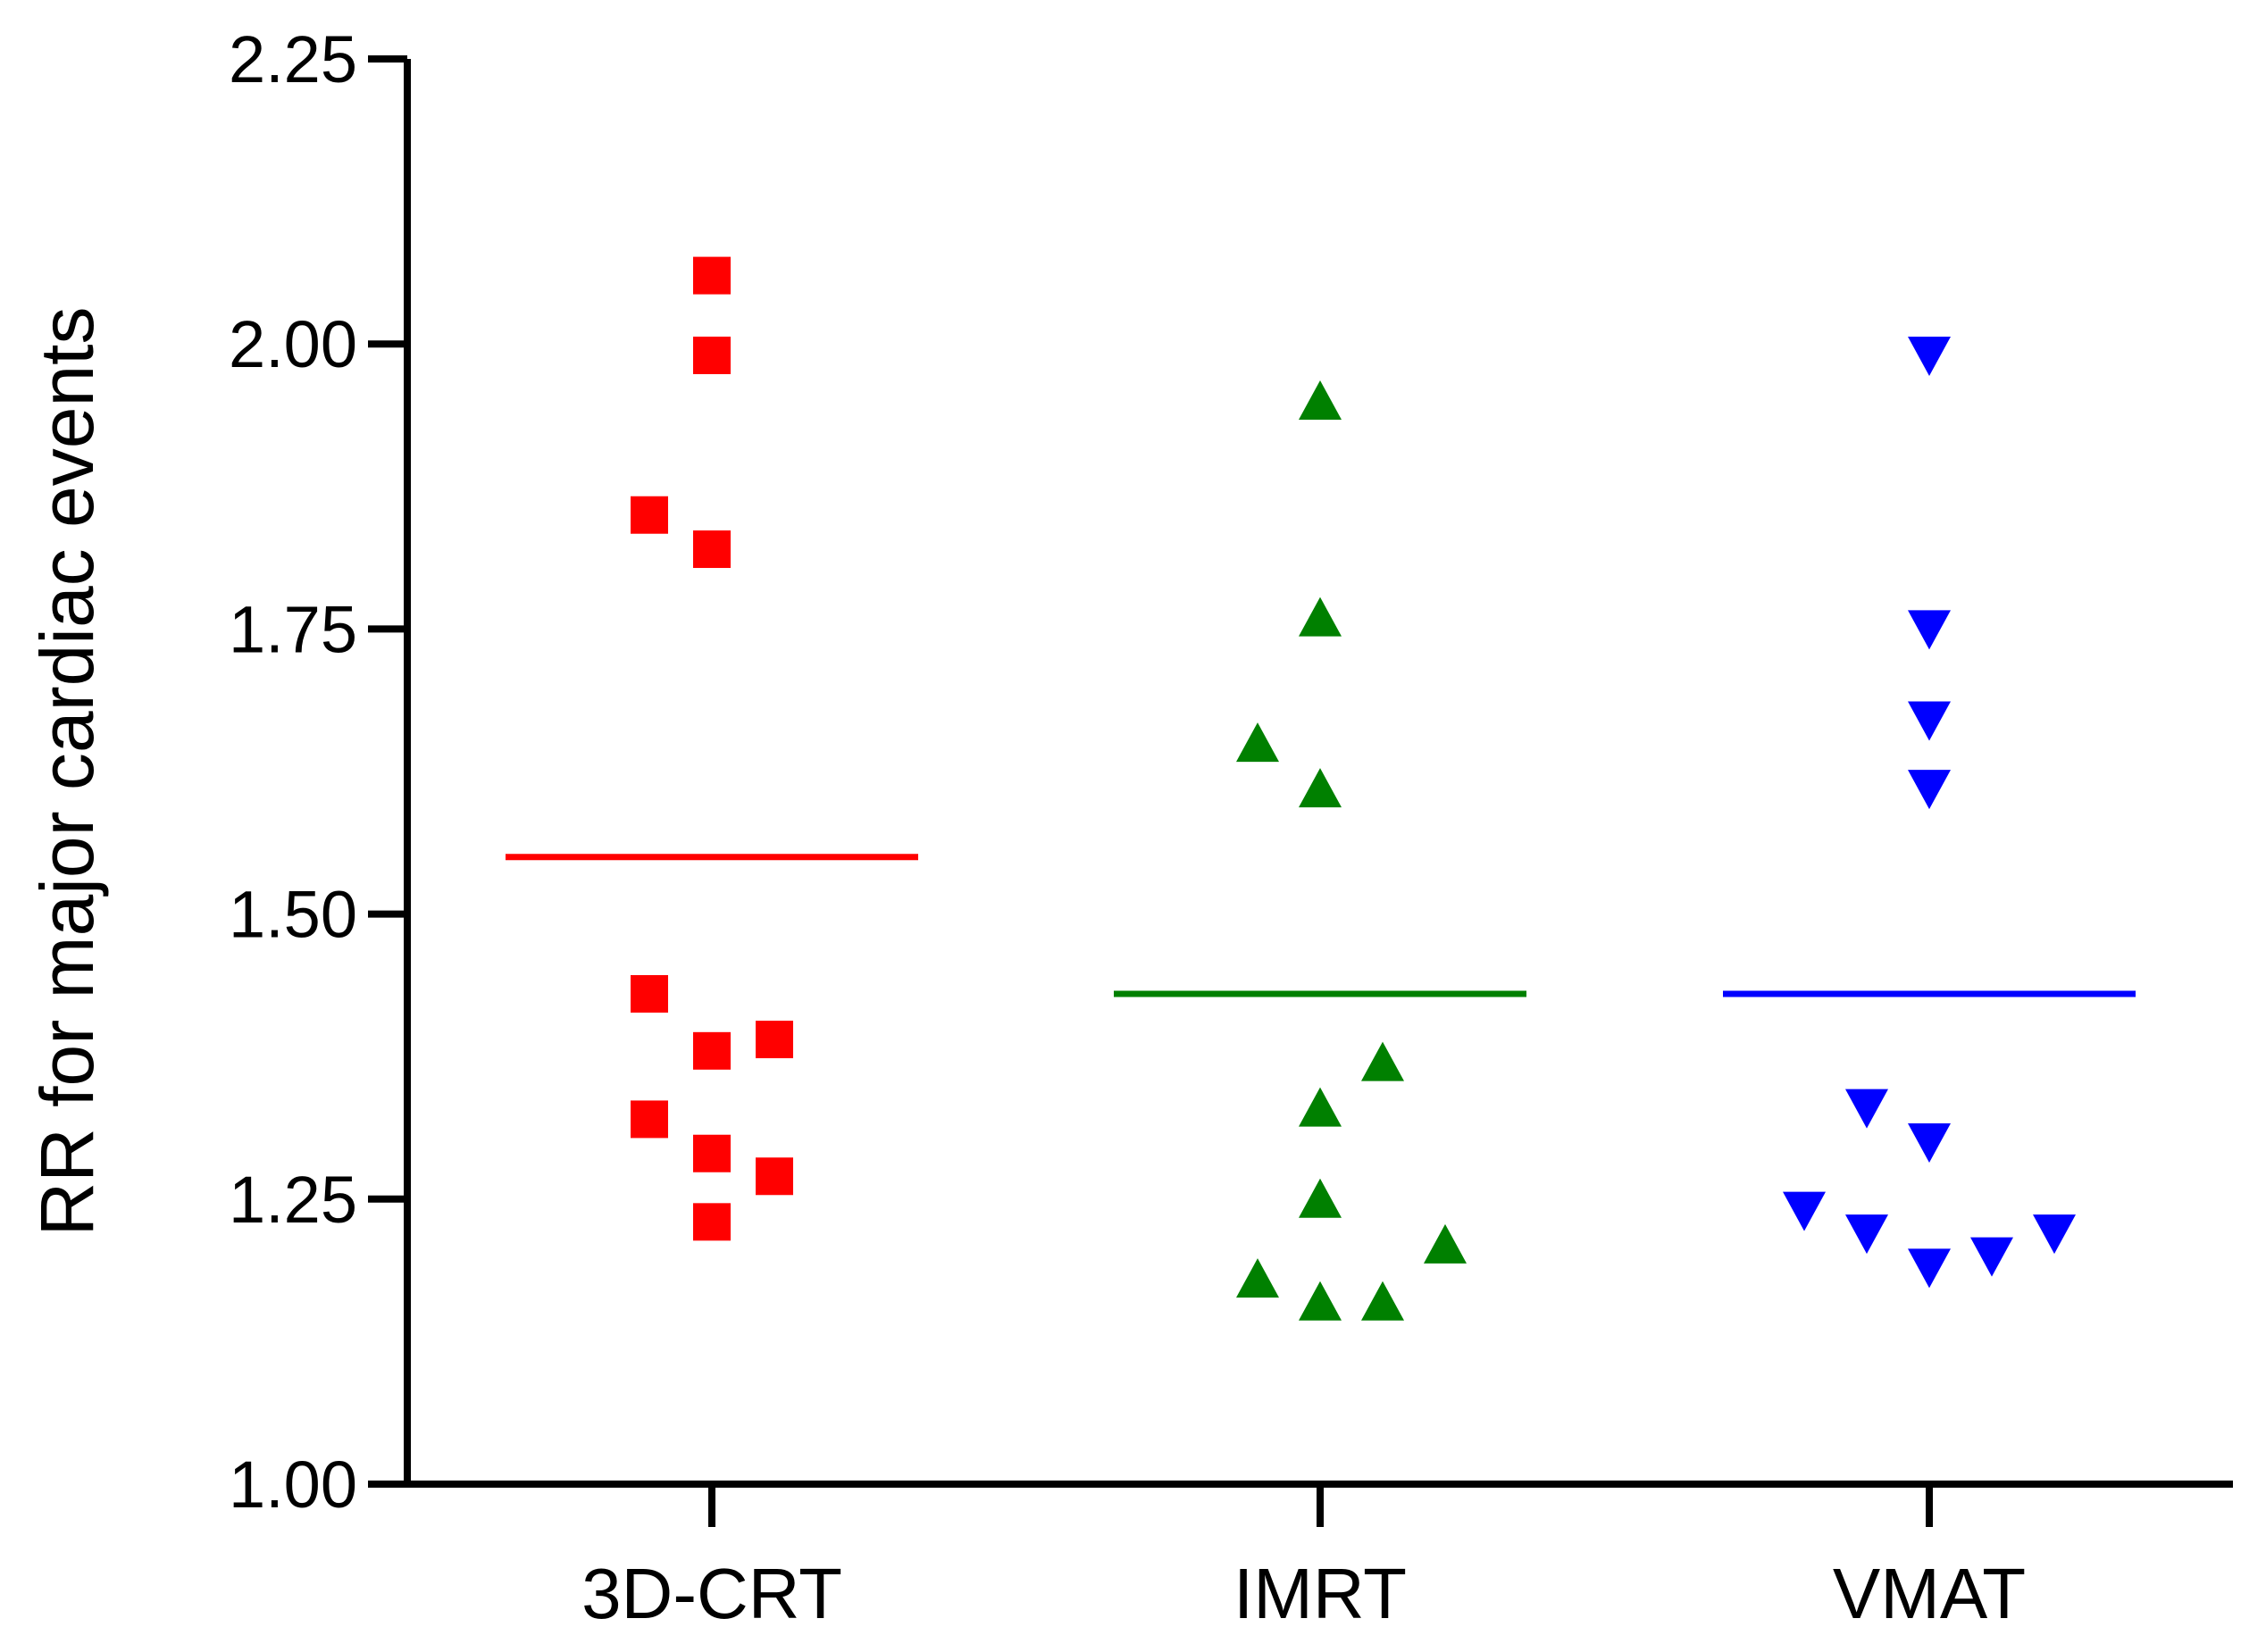 Image resolution: width=2266 pixels, height=1652 pixels. Describe the element at coordinates (293, 1485) in the screenshot. I see `y-tick-label: 1.00` at that location.